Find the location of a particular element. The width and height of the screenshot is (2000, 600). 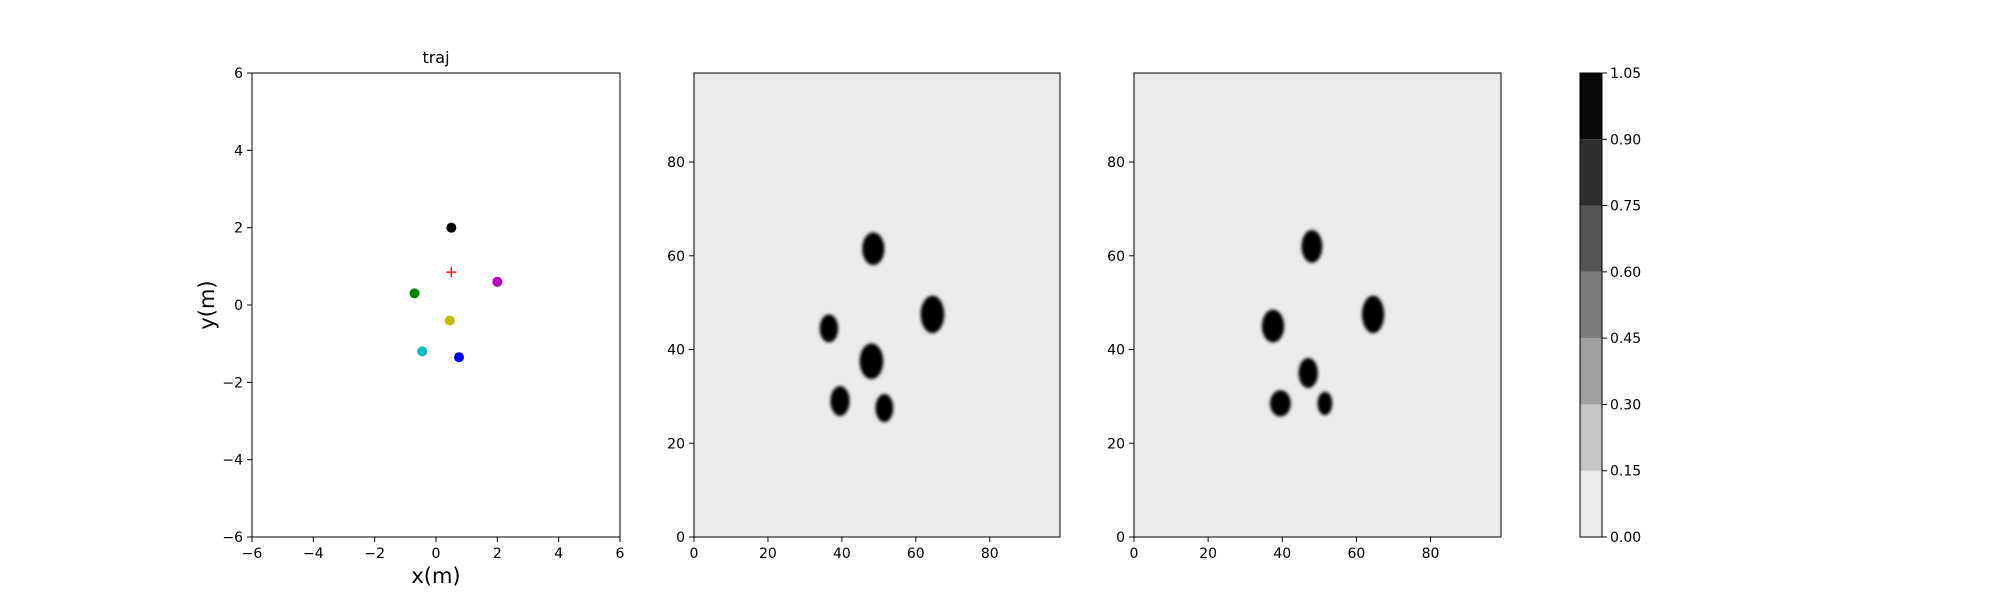

y-axis-label: y(m) is located at coordinates (207, 304).